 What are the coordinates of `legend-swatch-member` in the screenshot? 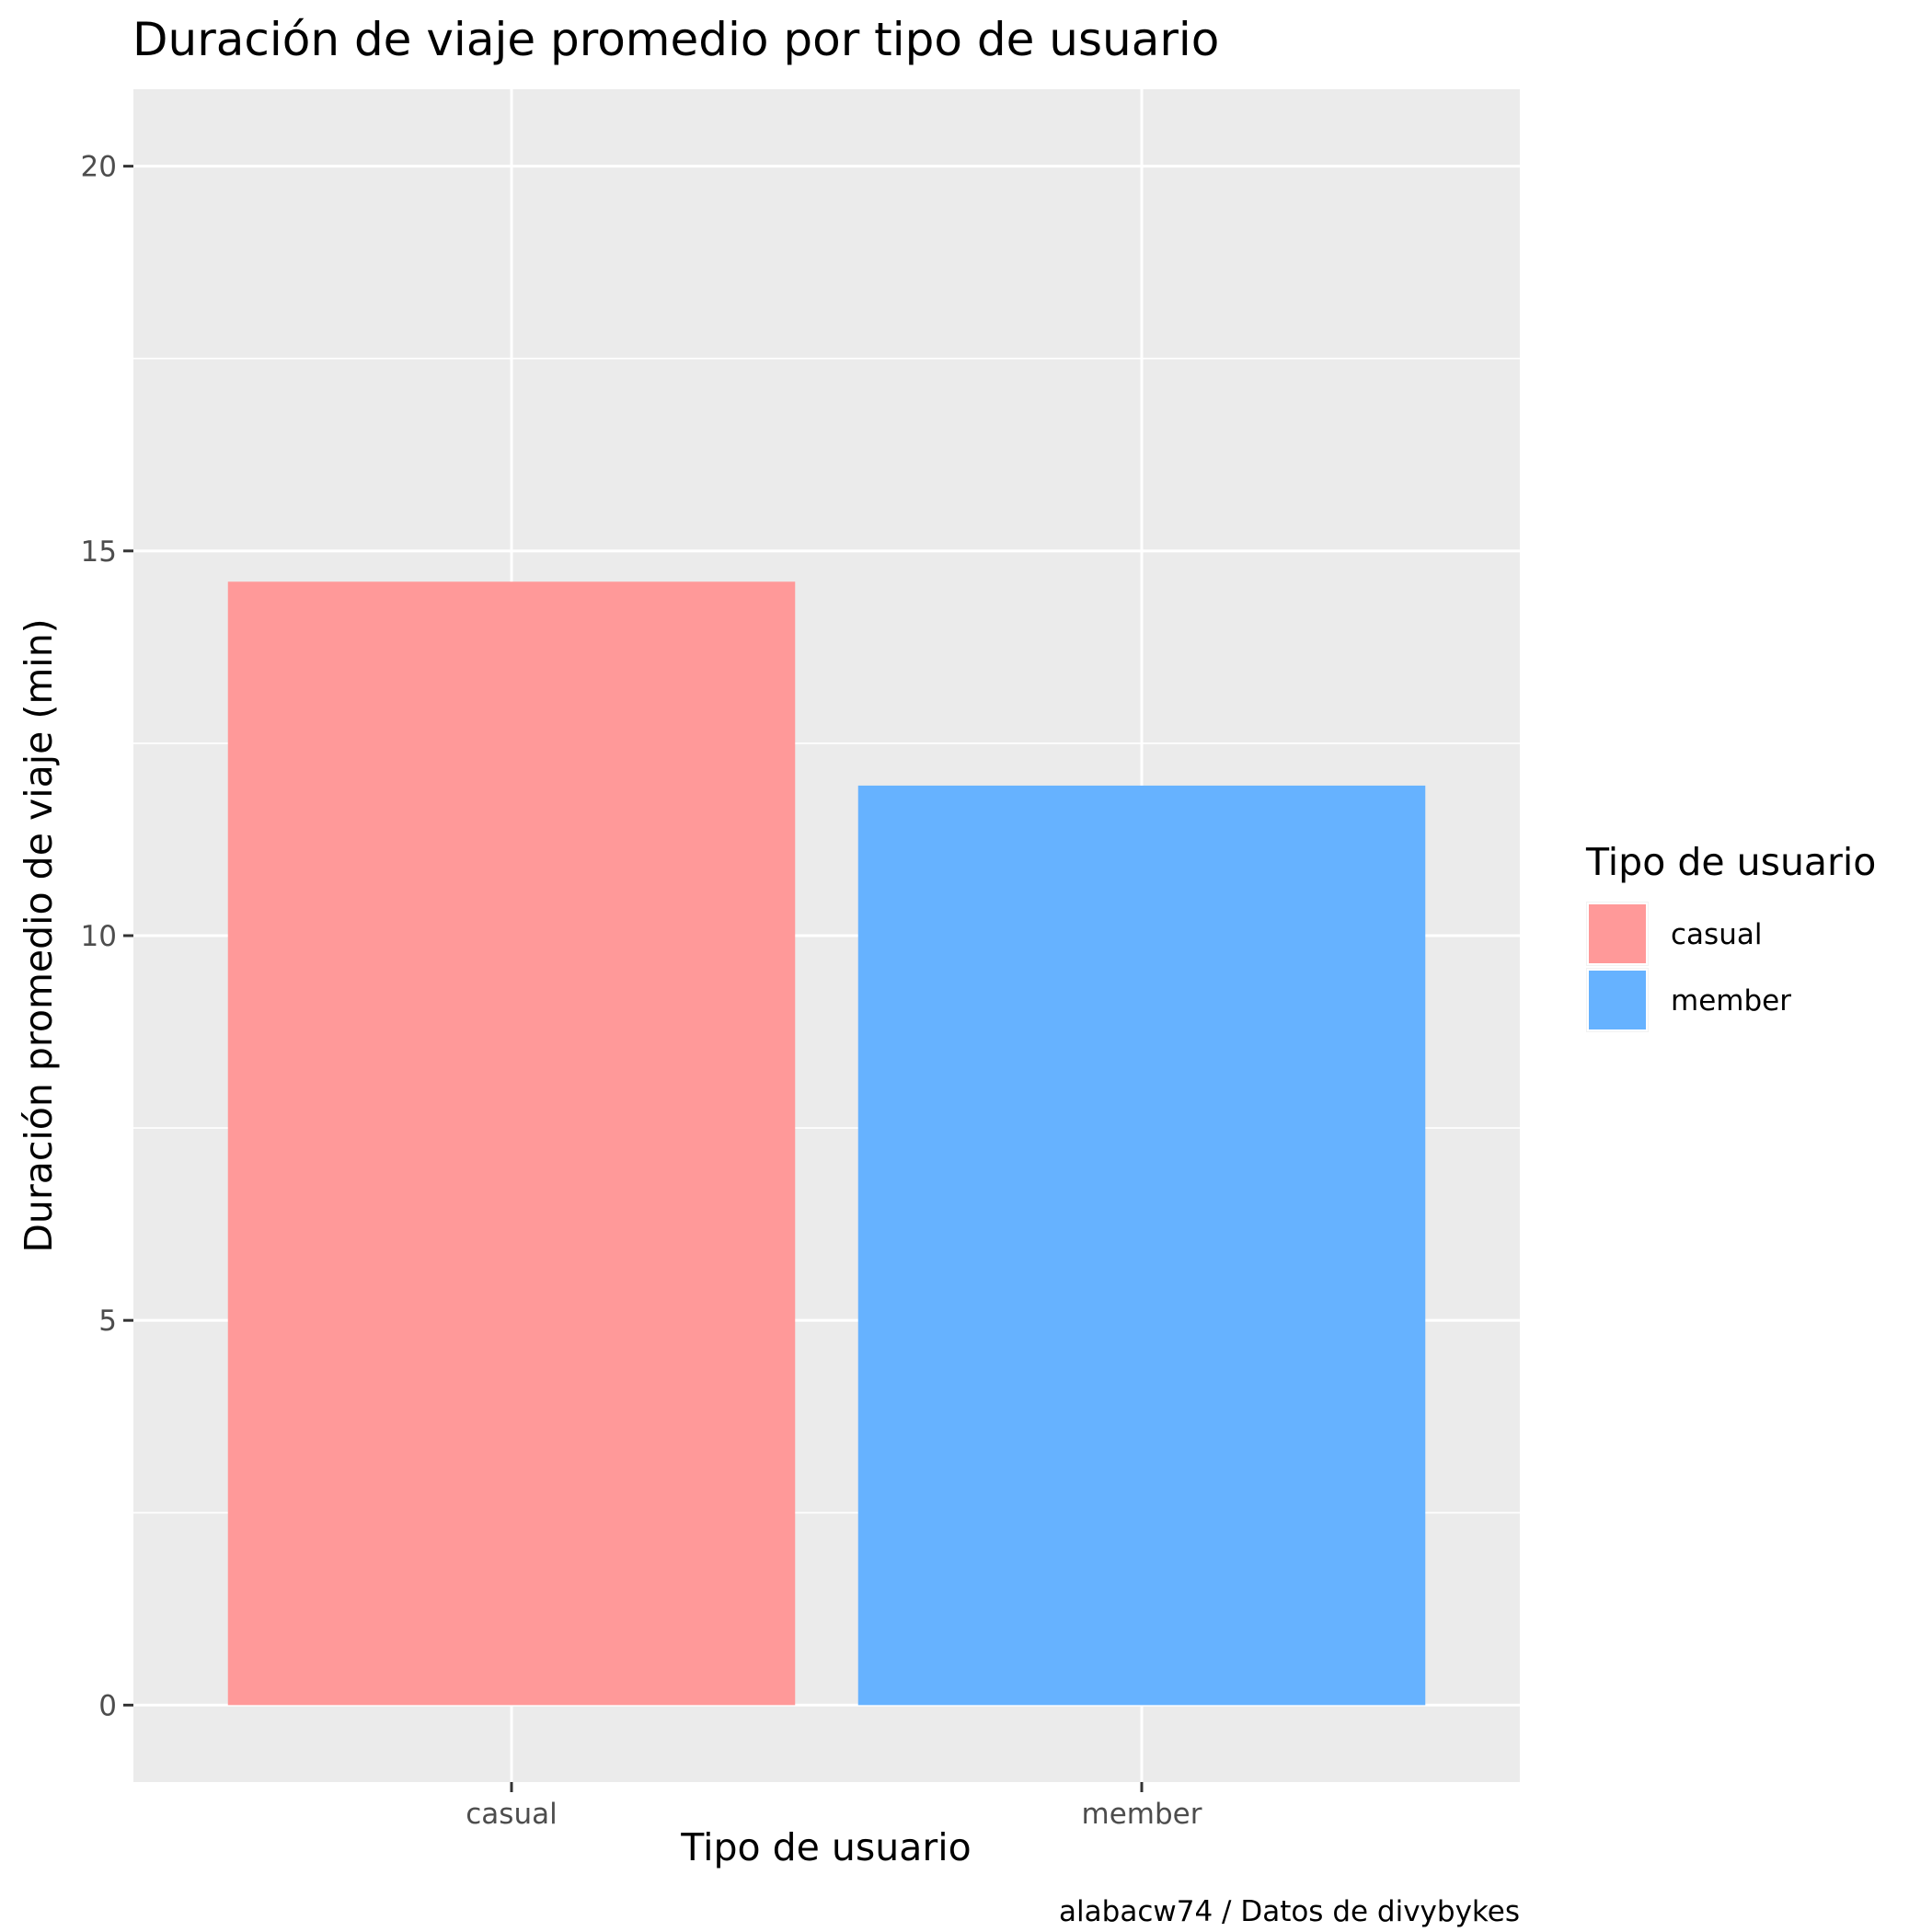 It's located at (1617, 1000).